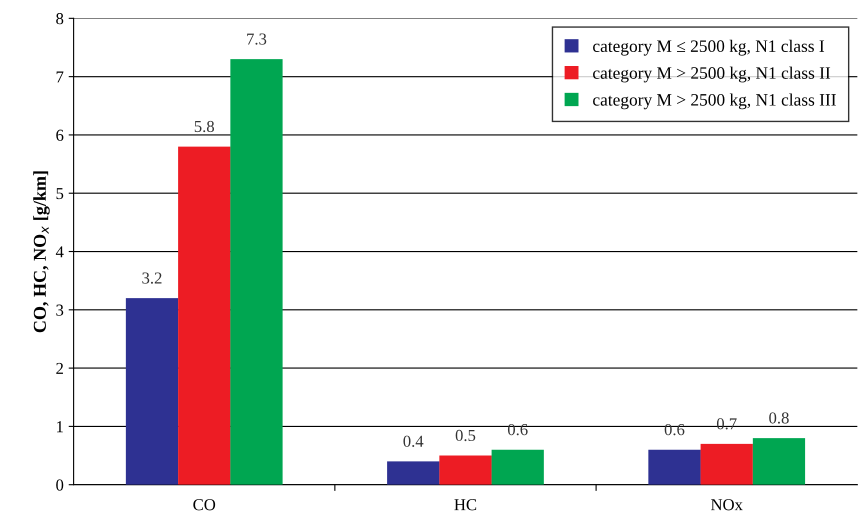  I want to click on y-tick-label: 1, so click(60, 426).